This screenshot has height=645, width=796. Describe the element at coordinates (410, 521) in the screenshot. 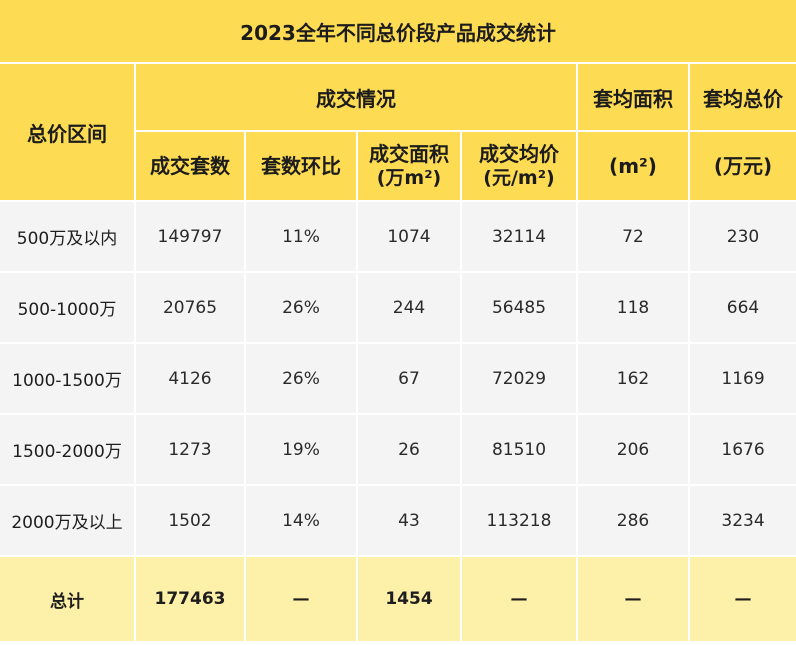

I see `cell-deal-area: 43` at that location.